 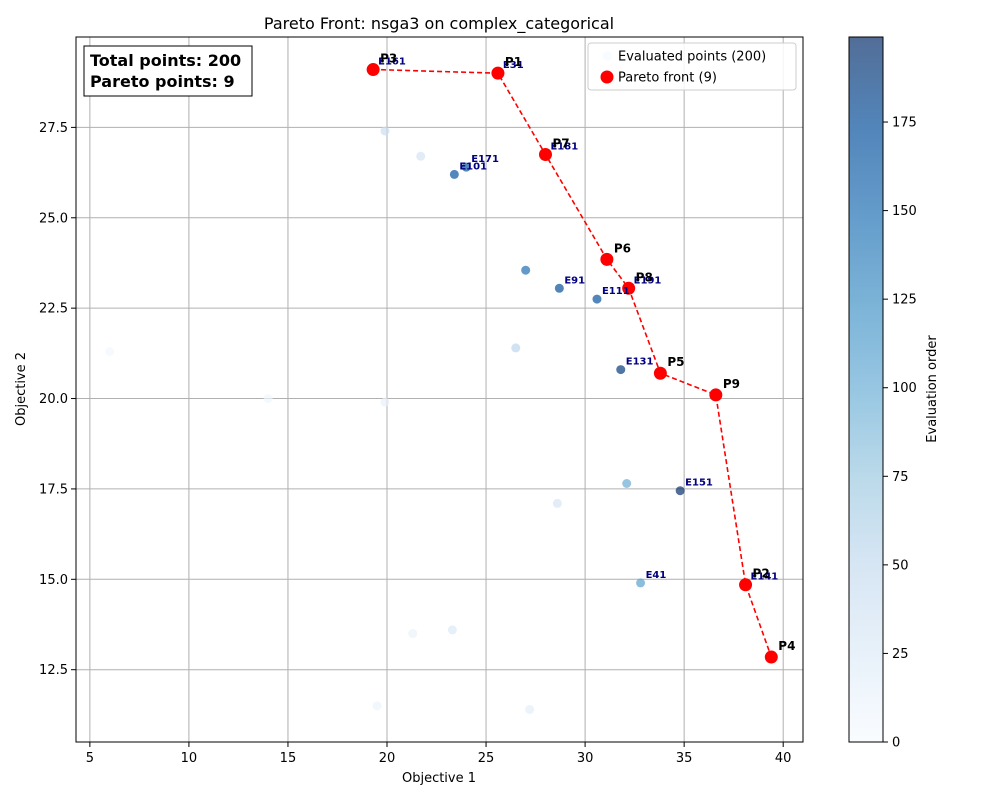 I want to click on x-axis-ticks: 5 10 15 20 25 30 35 40, so click(x=439, y=754).